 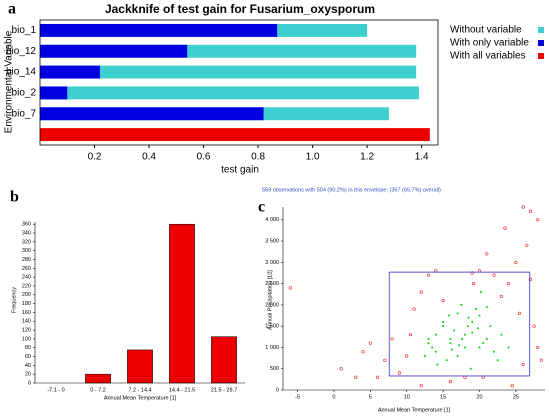 I want to click on y-tick-label: 180, so click(x=26, y=304).